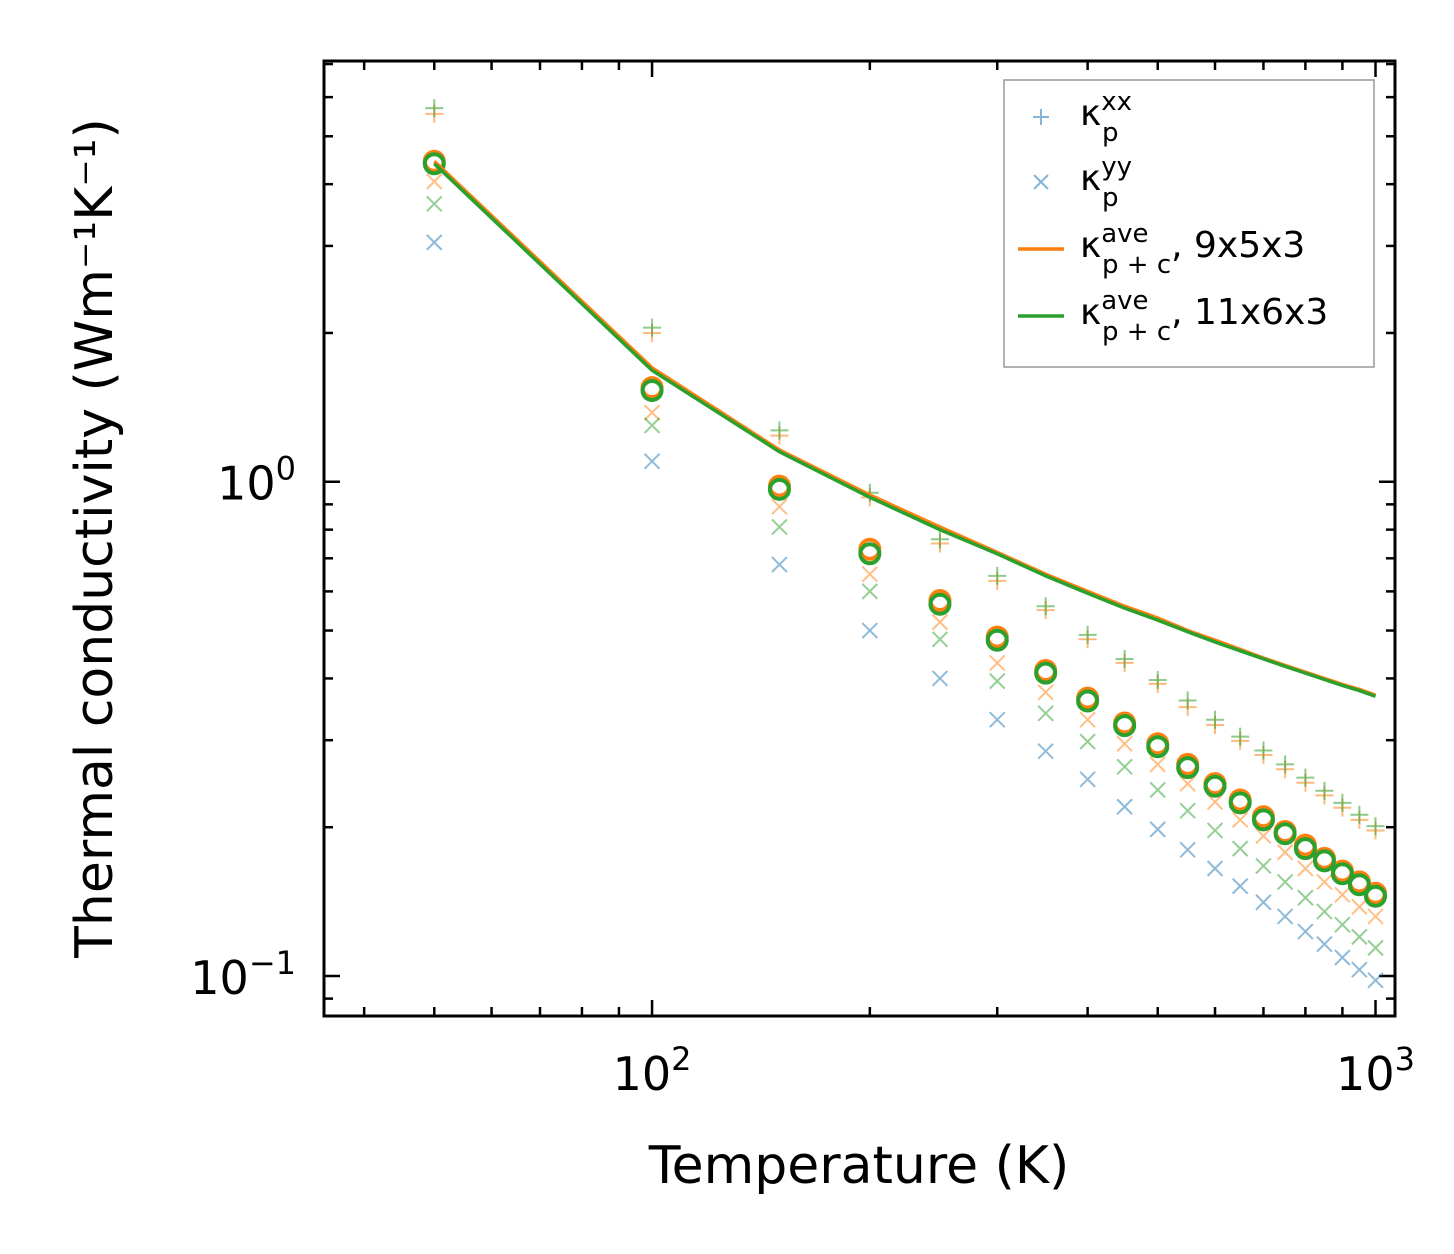 This screenshot has width=1454, height=1254. I want to click on y-axis-label: Thermal conductivity (Wm⁻¹K⁻¹), so click(95, 538).